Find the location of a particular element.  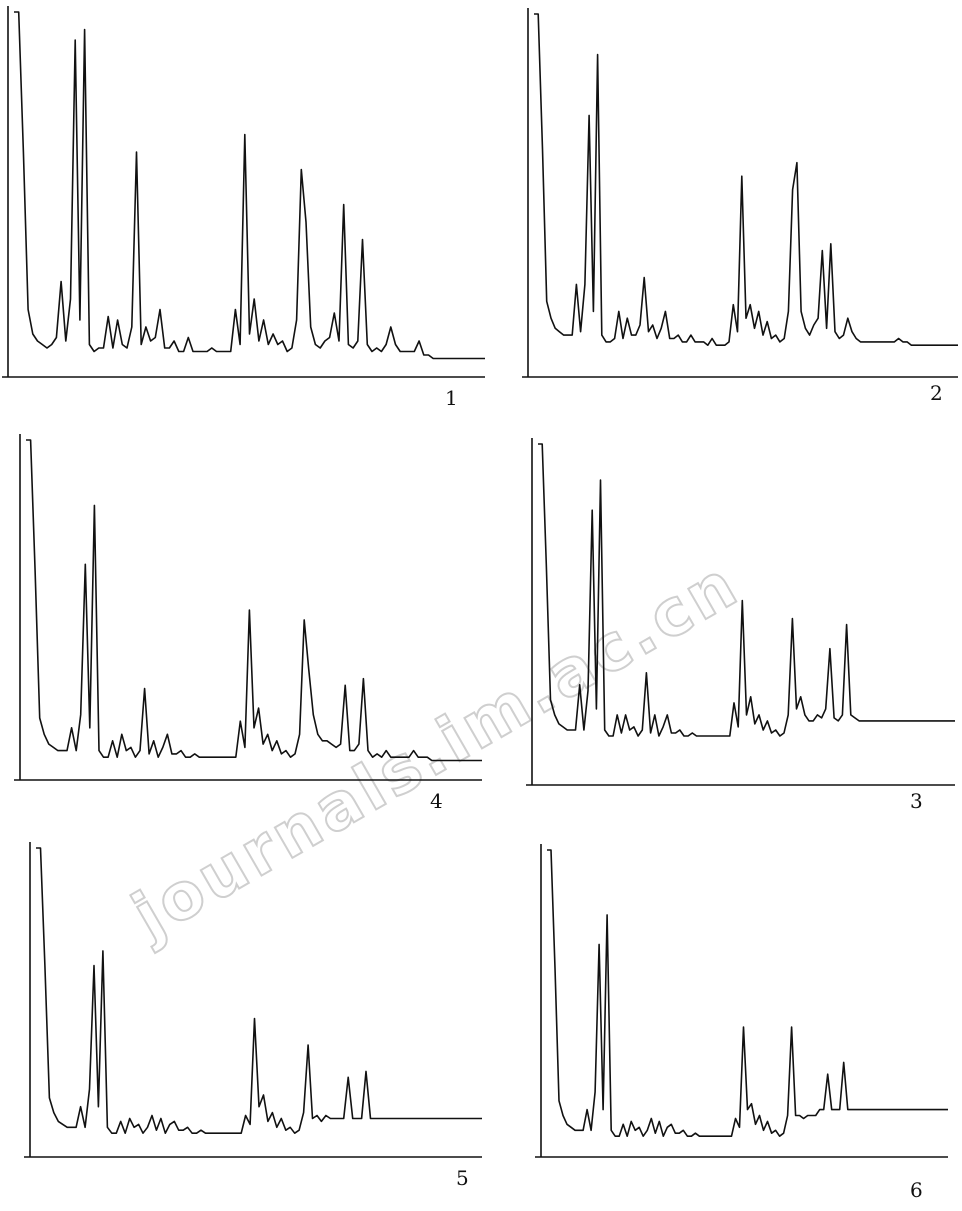

chromatogram-panel-2: 2 is located at coordinates (740, 206).